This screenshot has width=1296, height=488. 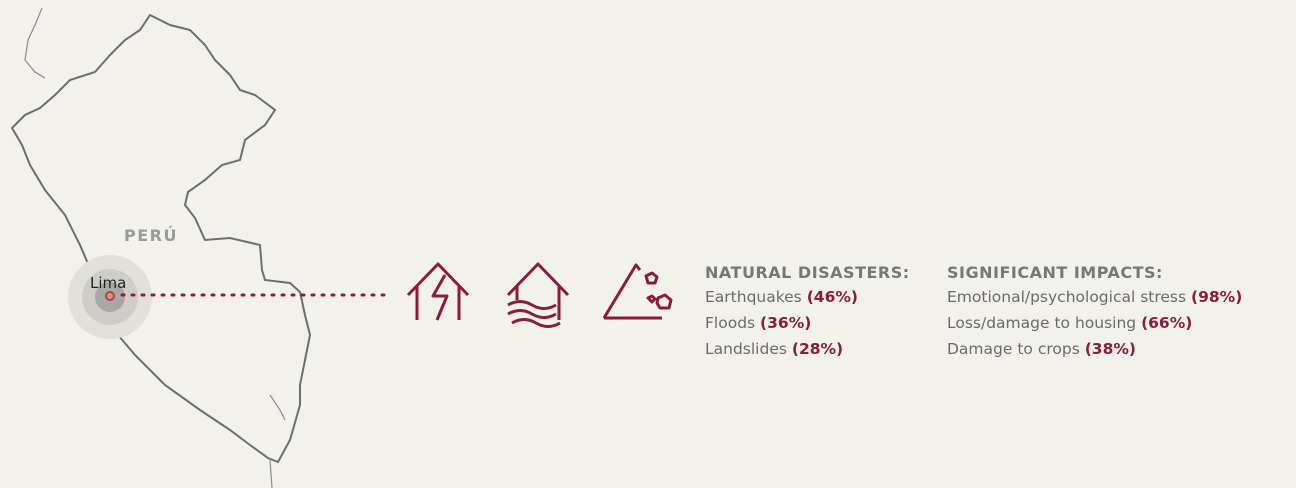 What do you see at coordinates (1110, 349) in the screenshot?
I see `item-share: (38%)` at bounding box center [1110, 349].